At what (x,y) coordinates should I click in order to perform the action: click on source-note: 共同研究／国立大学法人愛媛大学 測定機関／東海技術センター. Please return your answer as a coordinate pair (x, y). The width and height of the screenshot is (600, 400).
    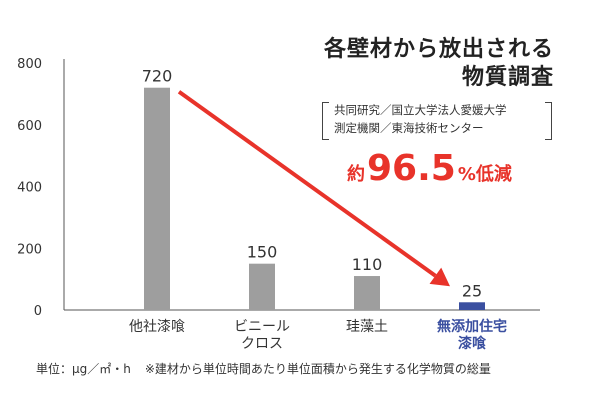
    Looking at the image, I should click on (437, 120).